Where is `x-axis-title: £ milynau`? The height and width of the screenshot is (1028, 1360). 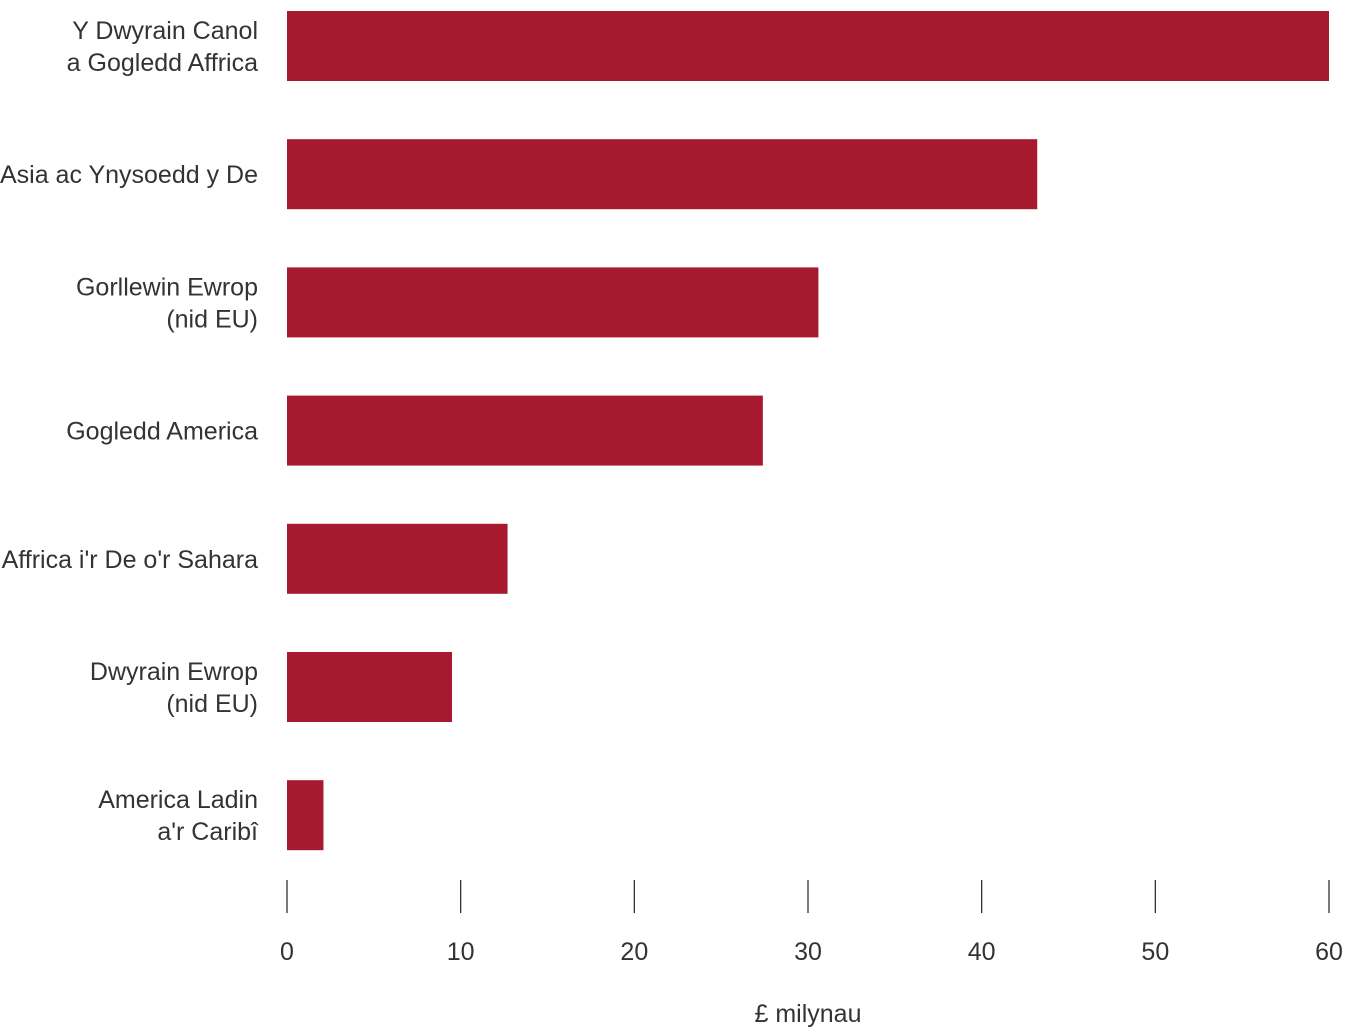
x-axis-title: £ milynau is located at coordinates (808, 1014).